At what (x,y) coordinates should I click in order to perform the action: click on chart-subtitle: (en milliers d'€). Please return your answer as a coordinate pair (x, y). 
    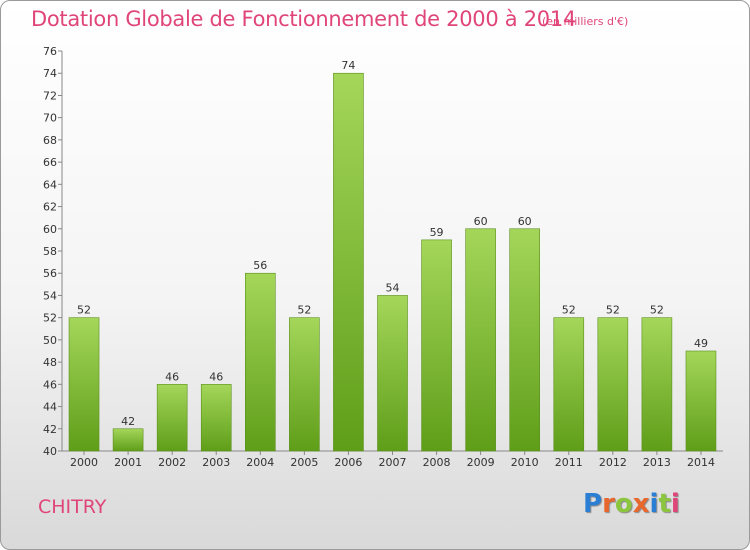
    Looking at the image, I should click on (585, 21).